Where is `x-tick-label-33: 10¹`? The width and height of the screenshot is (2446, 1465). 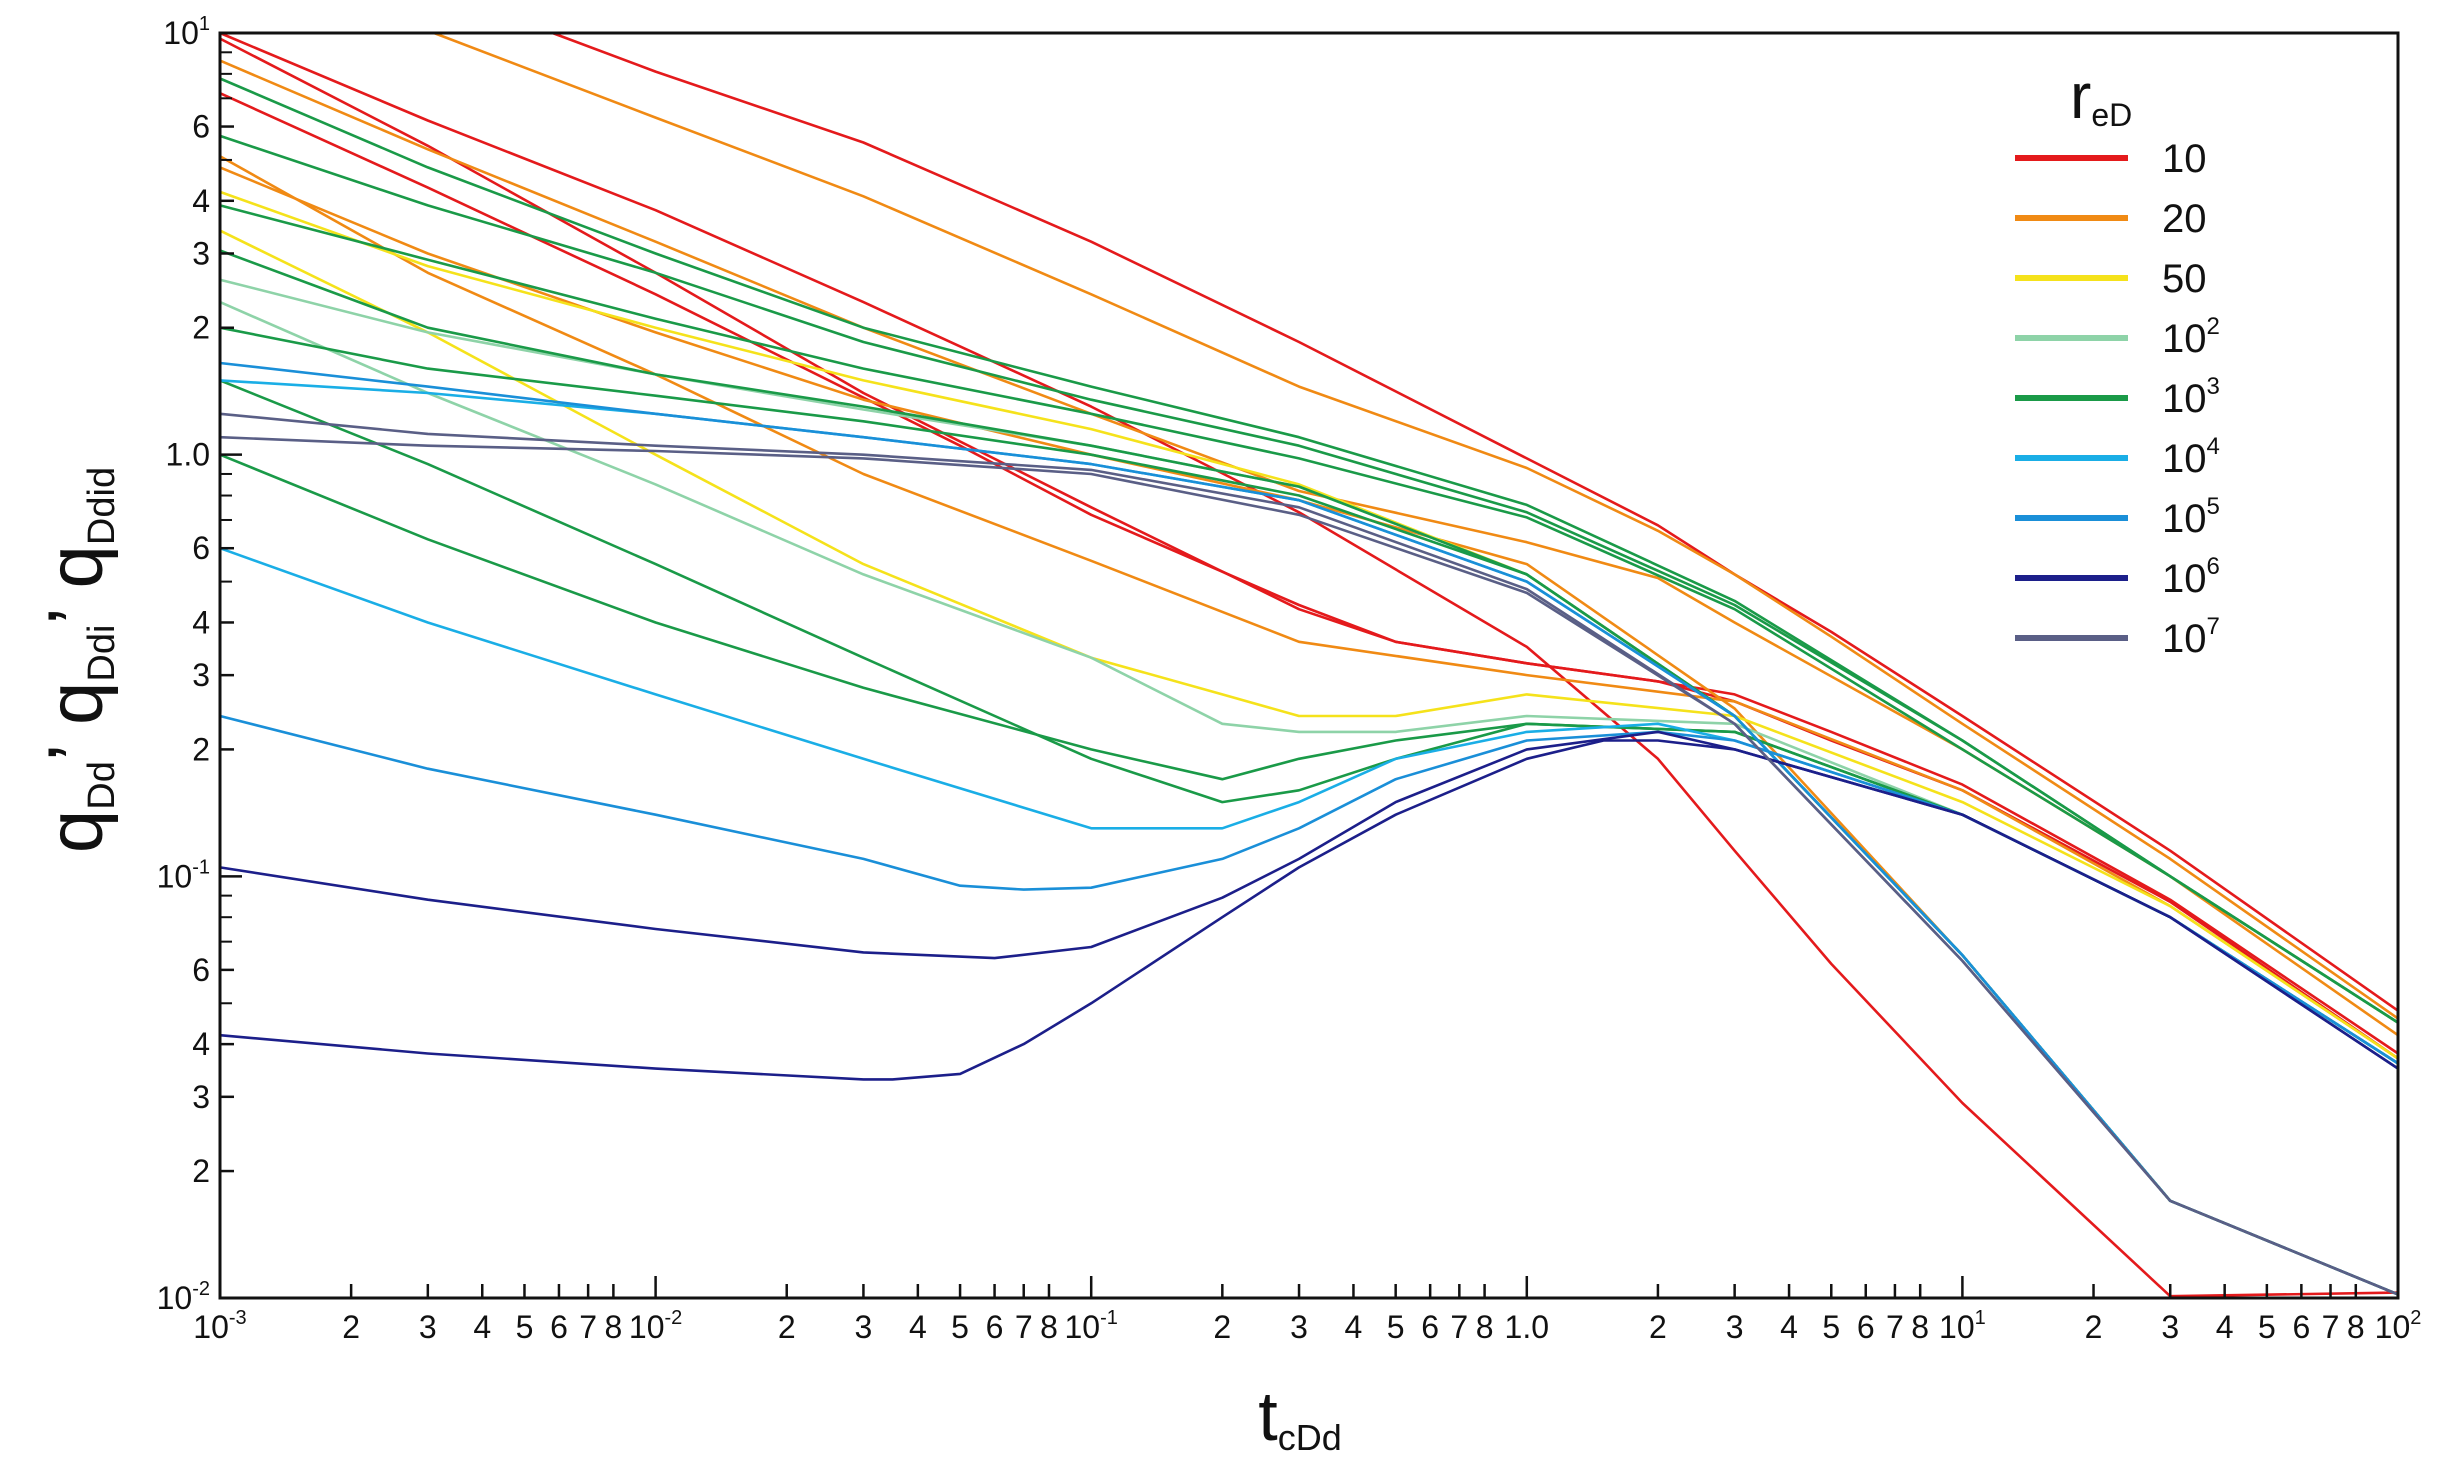
x-tick-label-33: 10¹ is located at coordinates (1962, 1326).